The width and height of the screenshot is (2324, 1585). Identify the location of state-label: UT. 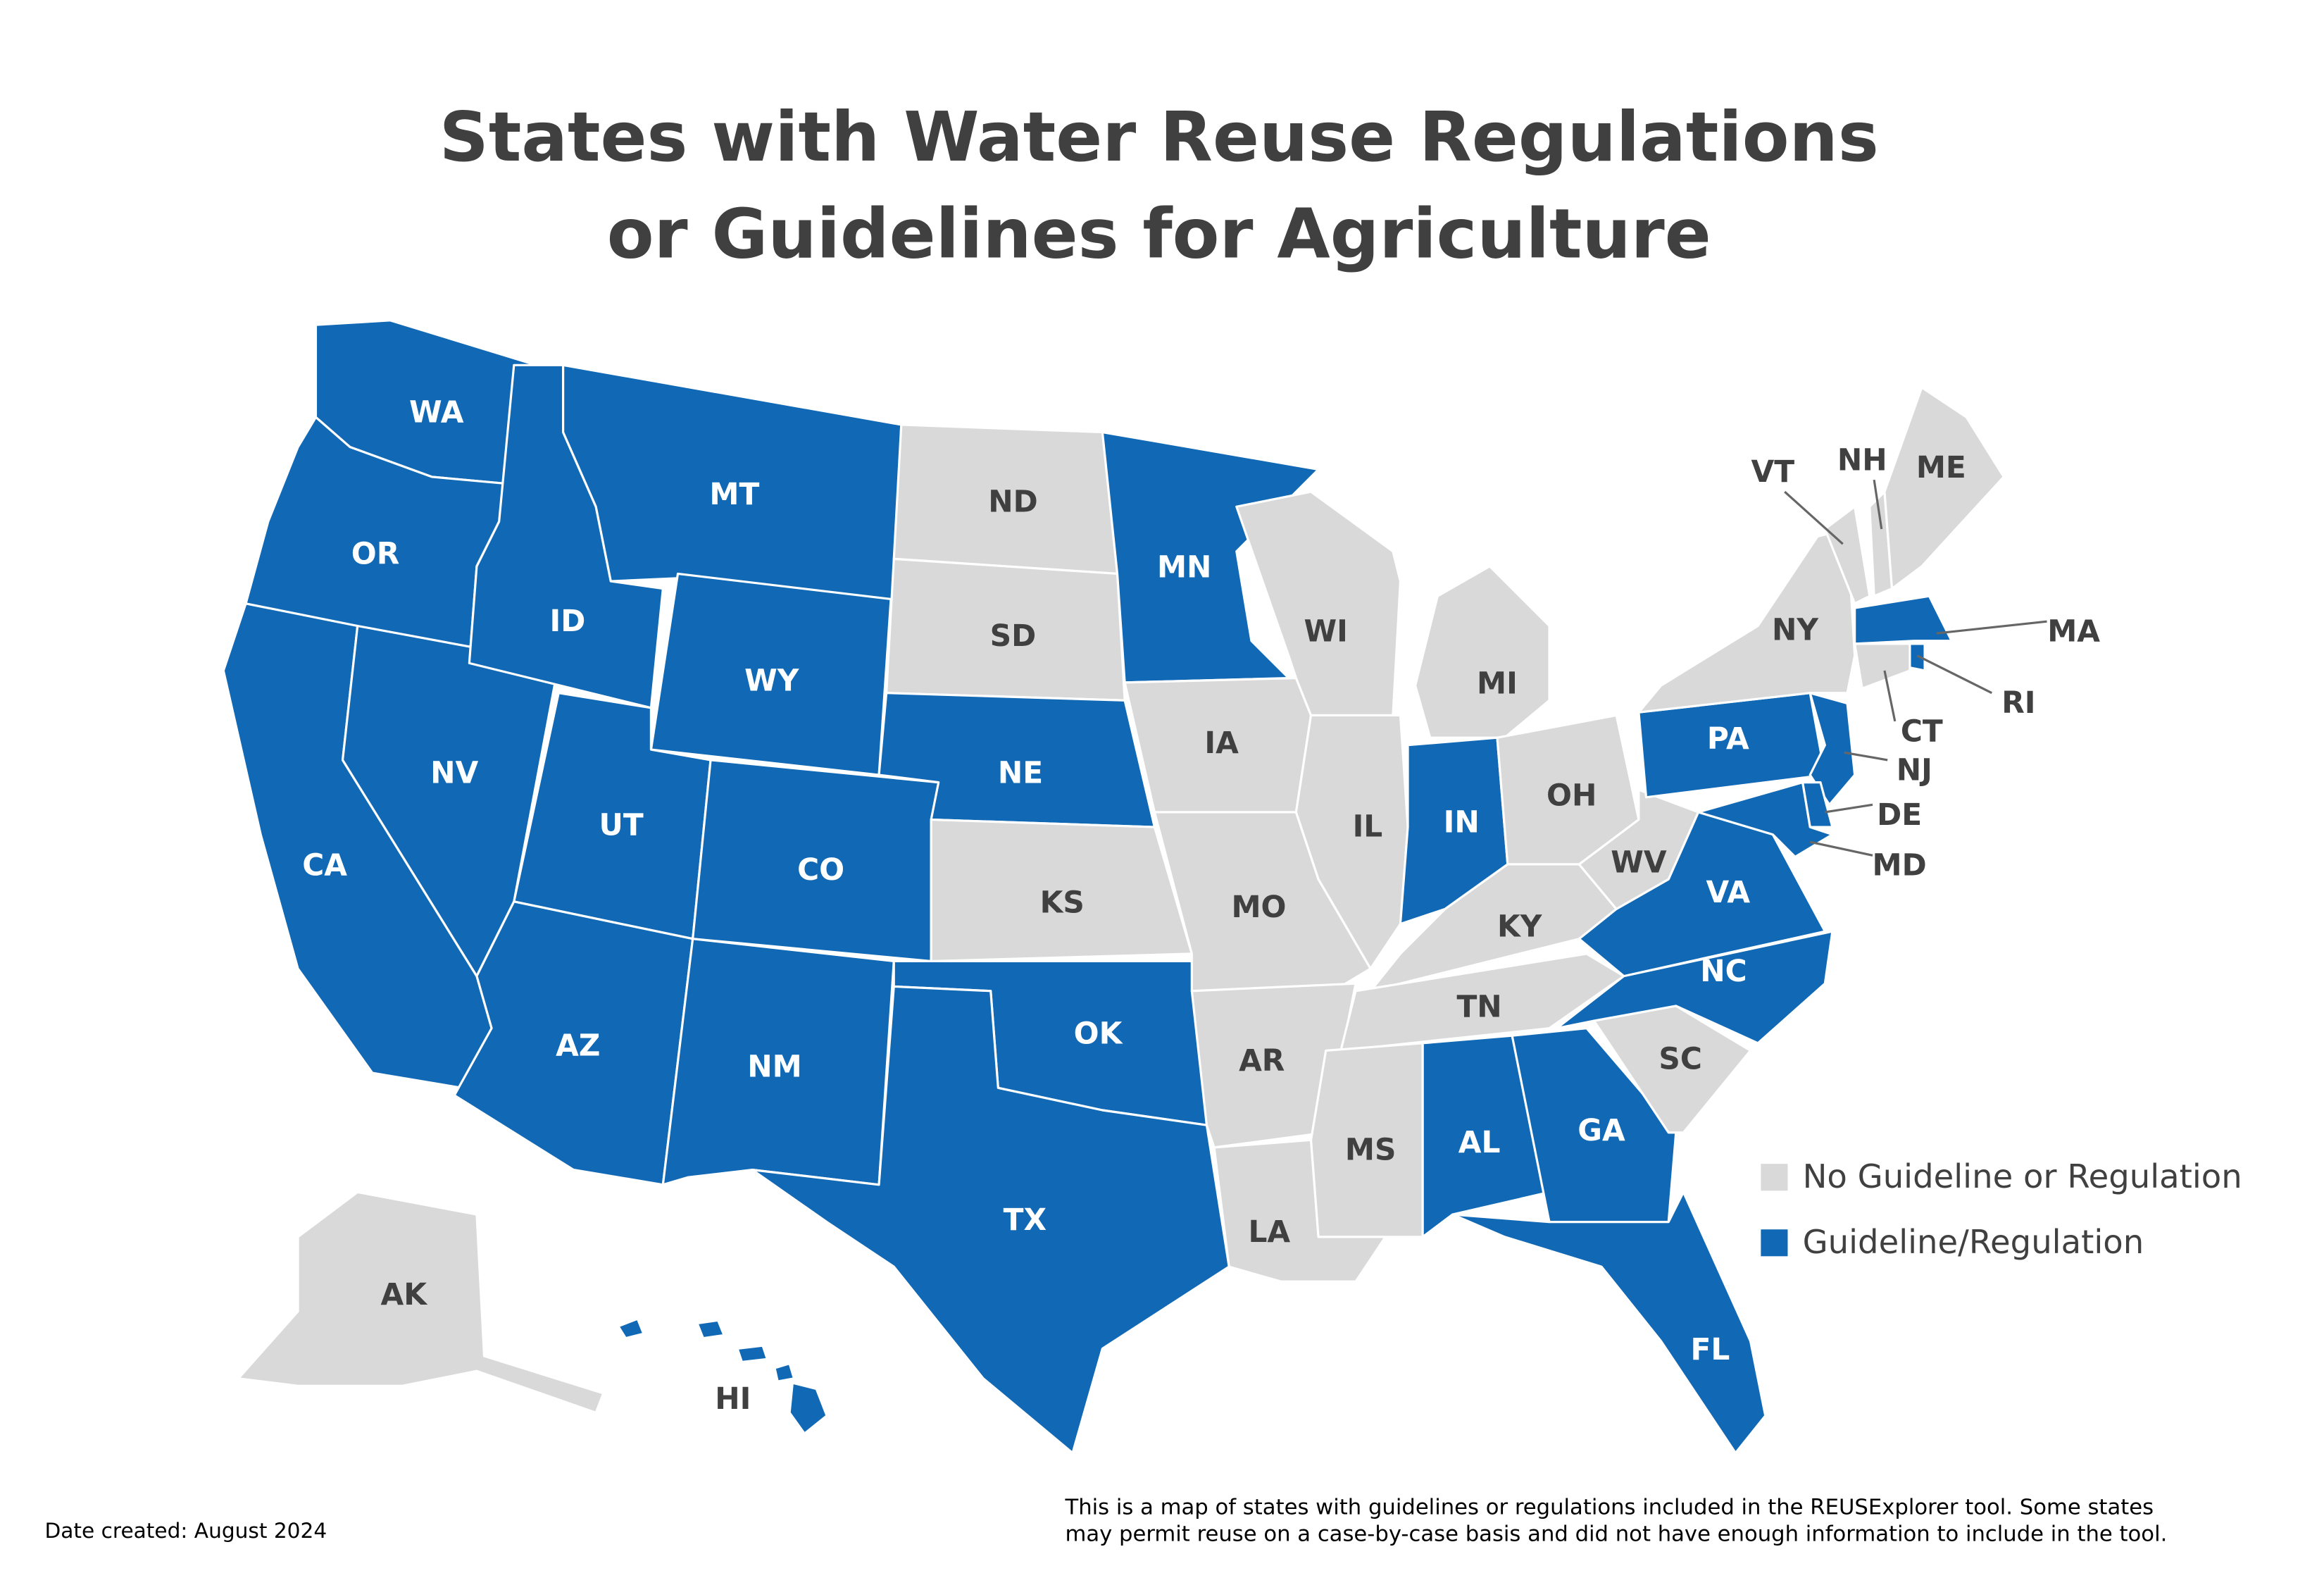
(621, 825).